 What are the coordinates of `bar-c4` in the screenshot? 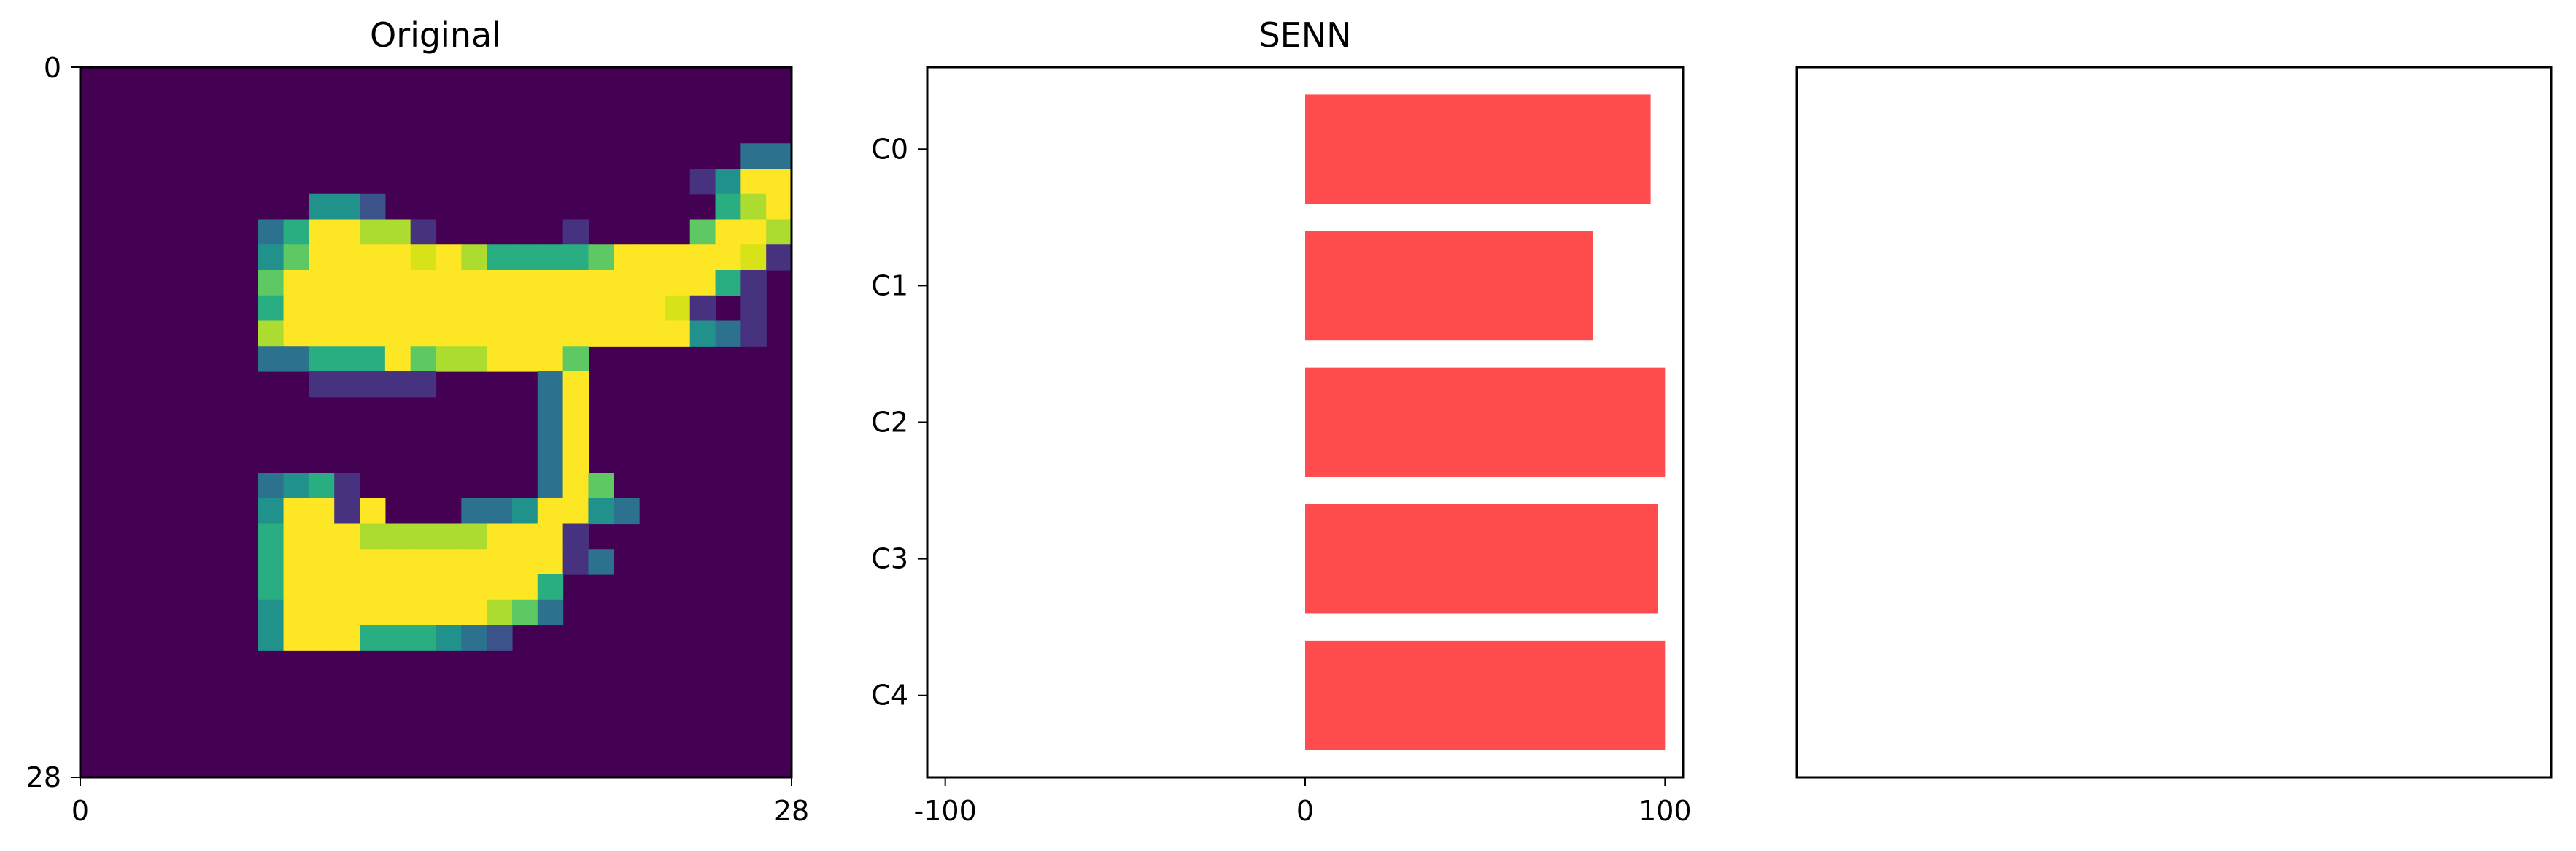 It's located at (1485, 695).